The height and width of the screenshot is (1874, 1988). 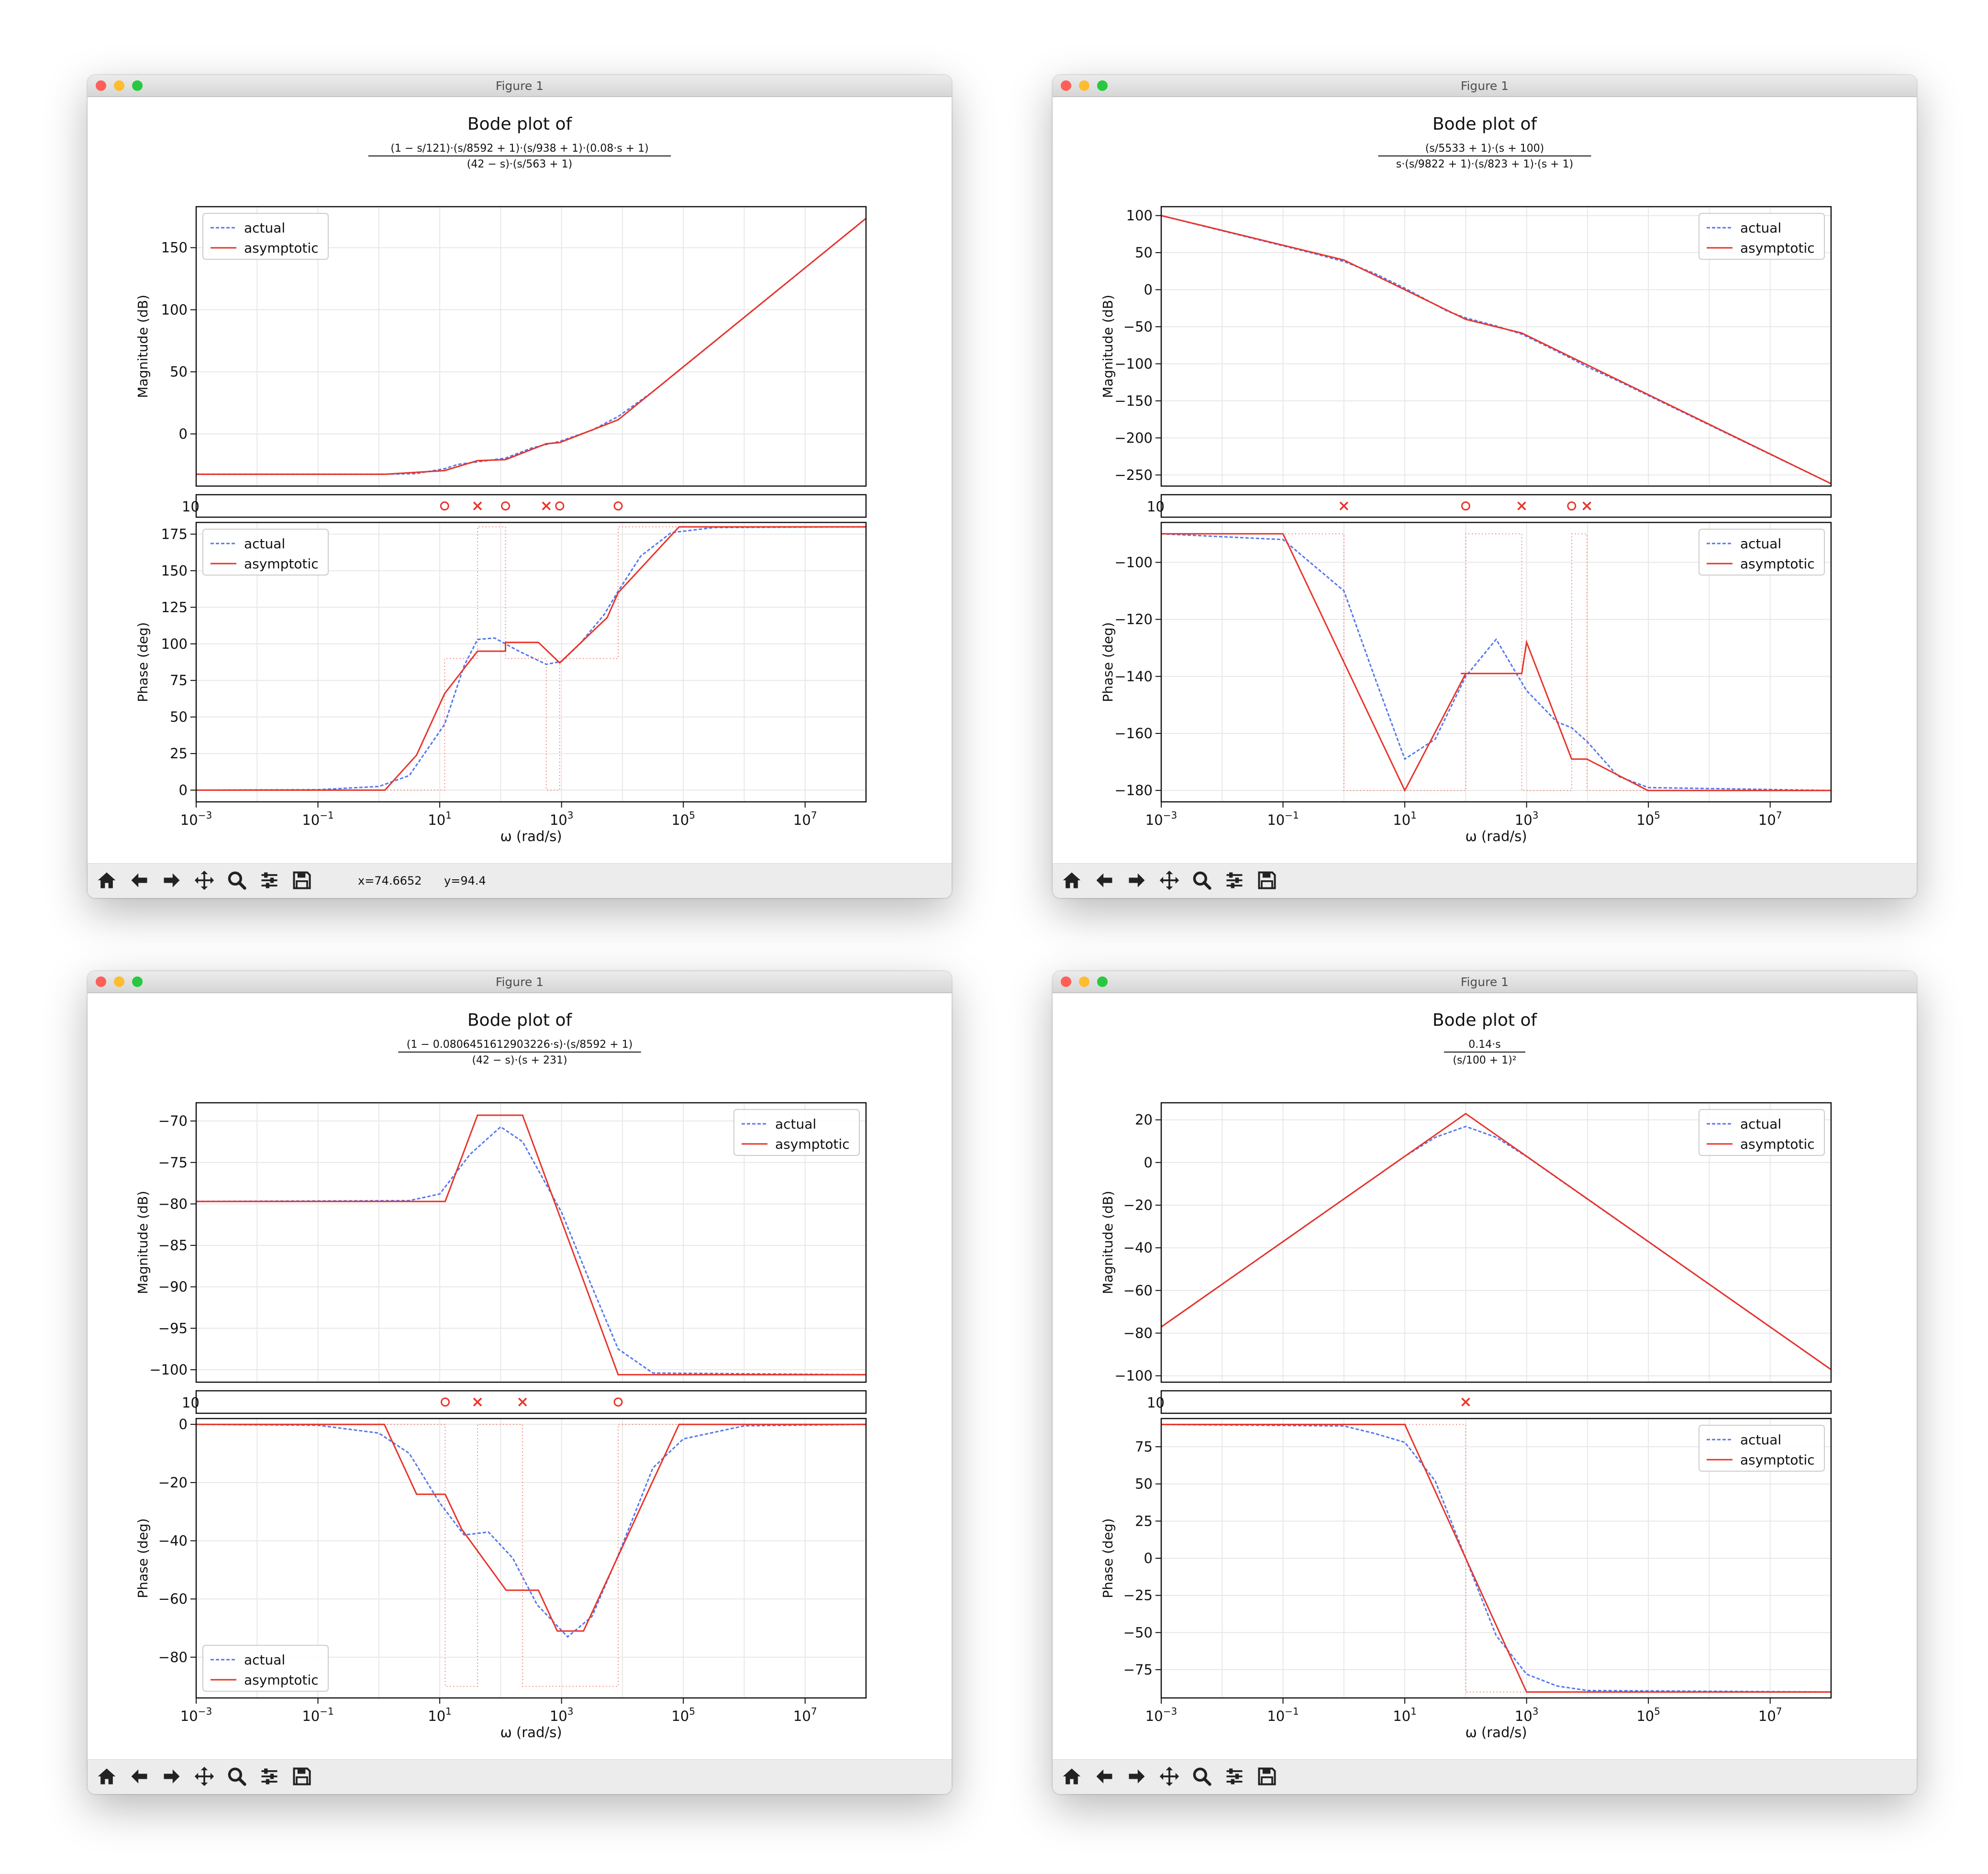 I want to click on y-tick-label: −95, so click(x=173, y=1328).